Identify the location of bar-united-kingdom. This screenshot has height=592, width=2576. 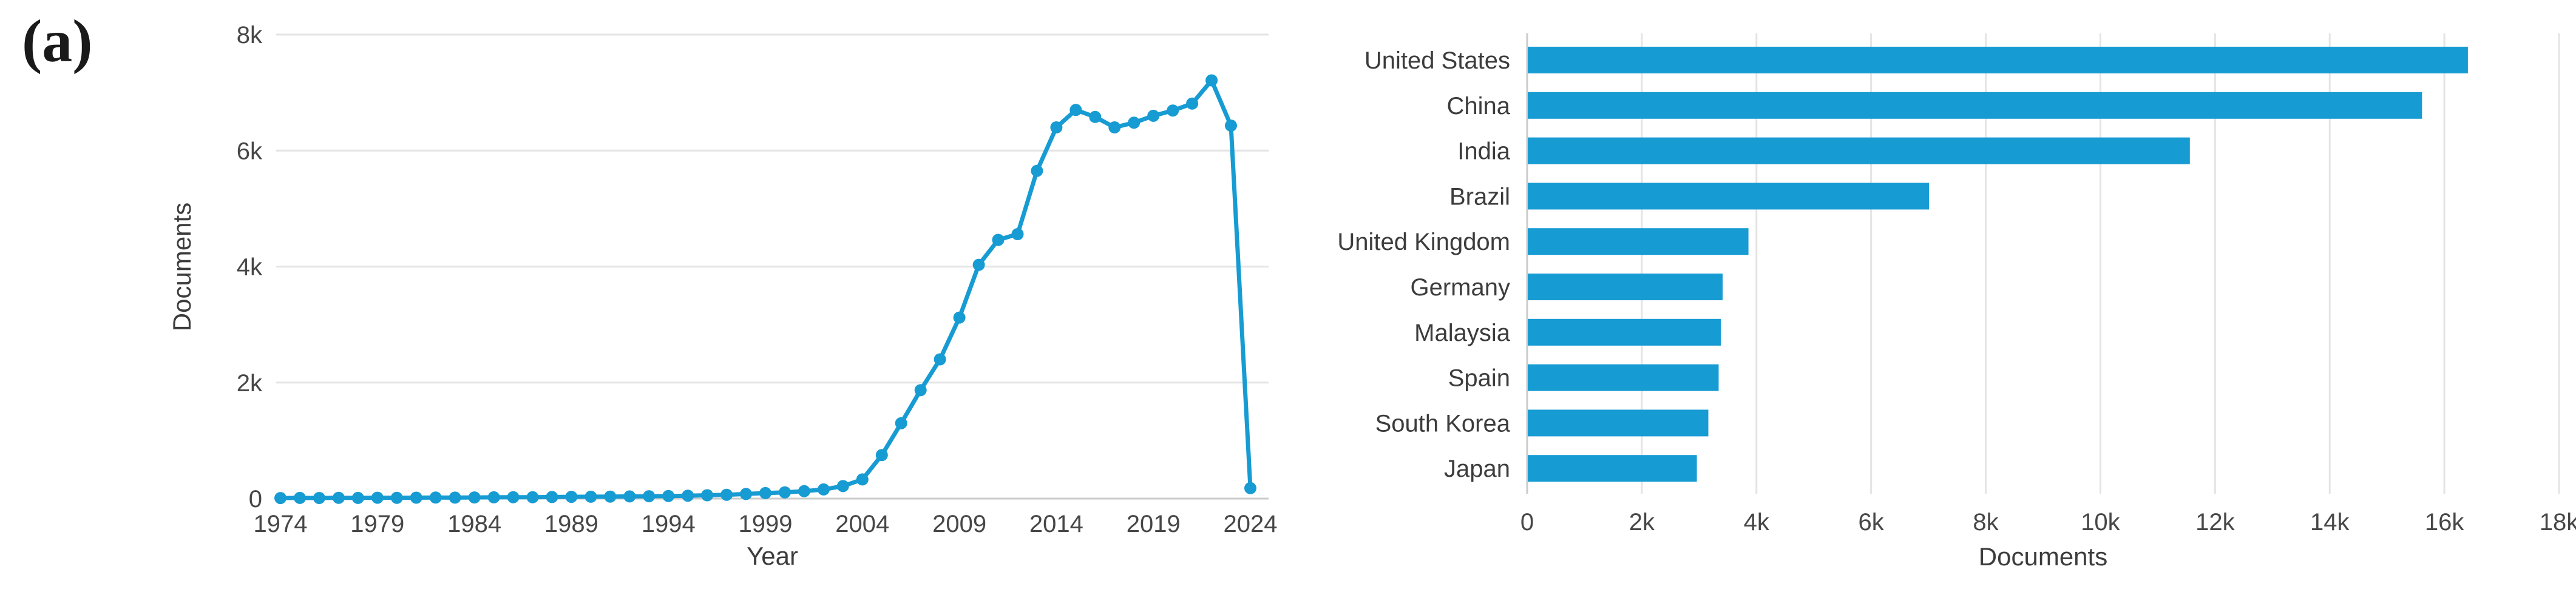
(1639, 241).